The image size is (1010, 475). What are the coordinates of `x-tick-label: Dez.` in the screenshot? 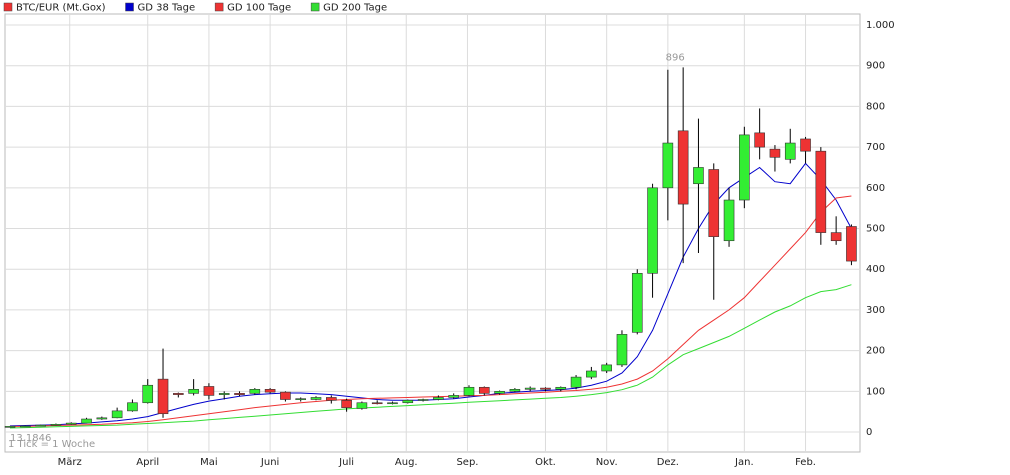 It's located at (668, 462).